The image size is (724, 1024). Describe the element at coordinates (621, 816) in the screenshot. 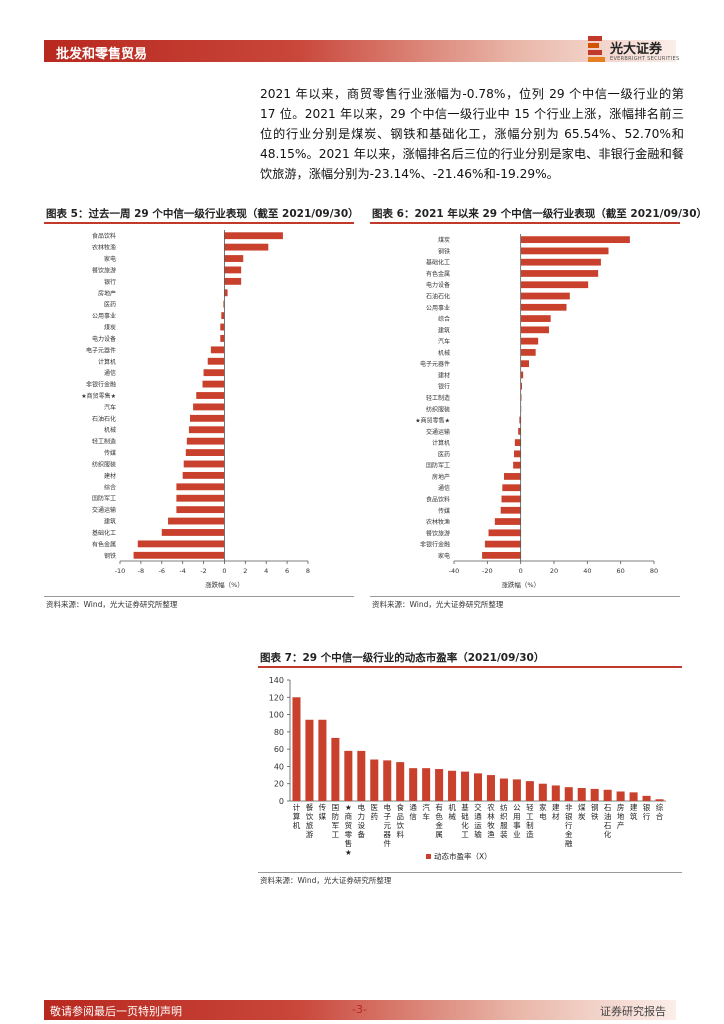

I see `fig7-category-label: 房地产` at that location.